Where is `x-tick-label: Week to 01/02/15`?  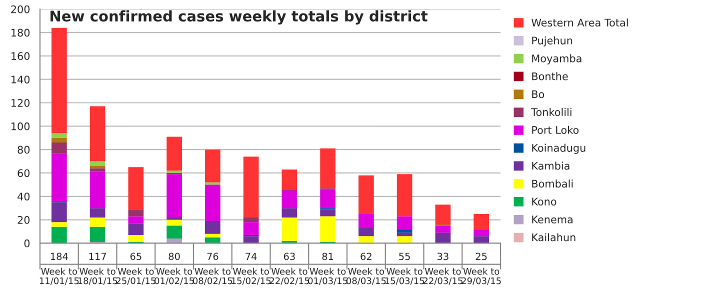
x-tick-label: Week to 01/02/15 is located at coordinates (174, 276).